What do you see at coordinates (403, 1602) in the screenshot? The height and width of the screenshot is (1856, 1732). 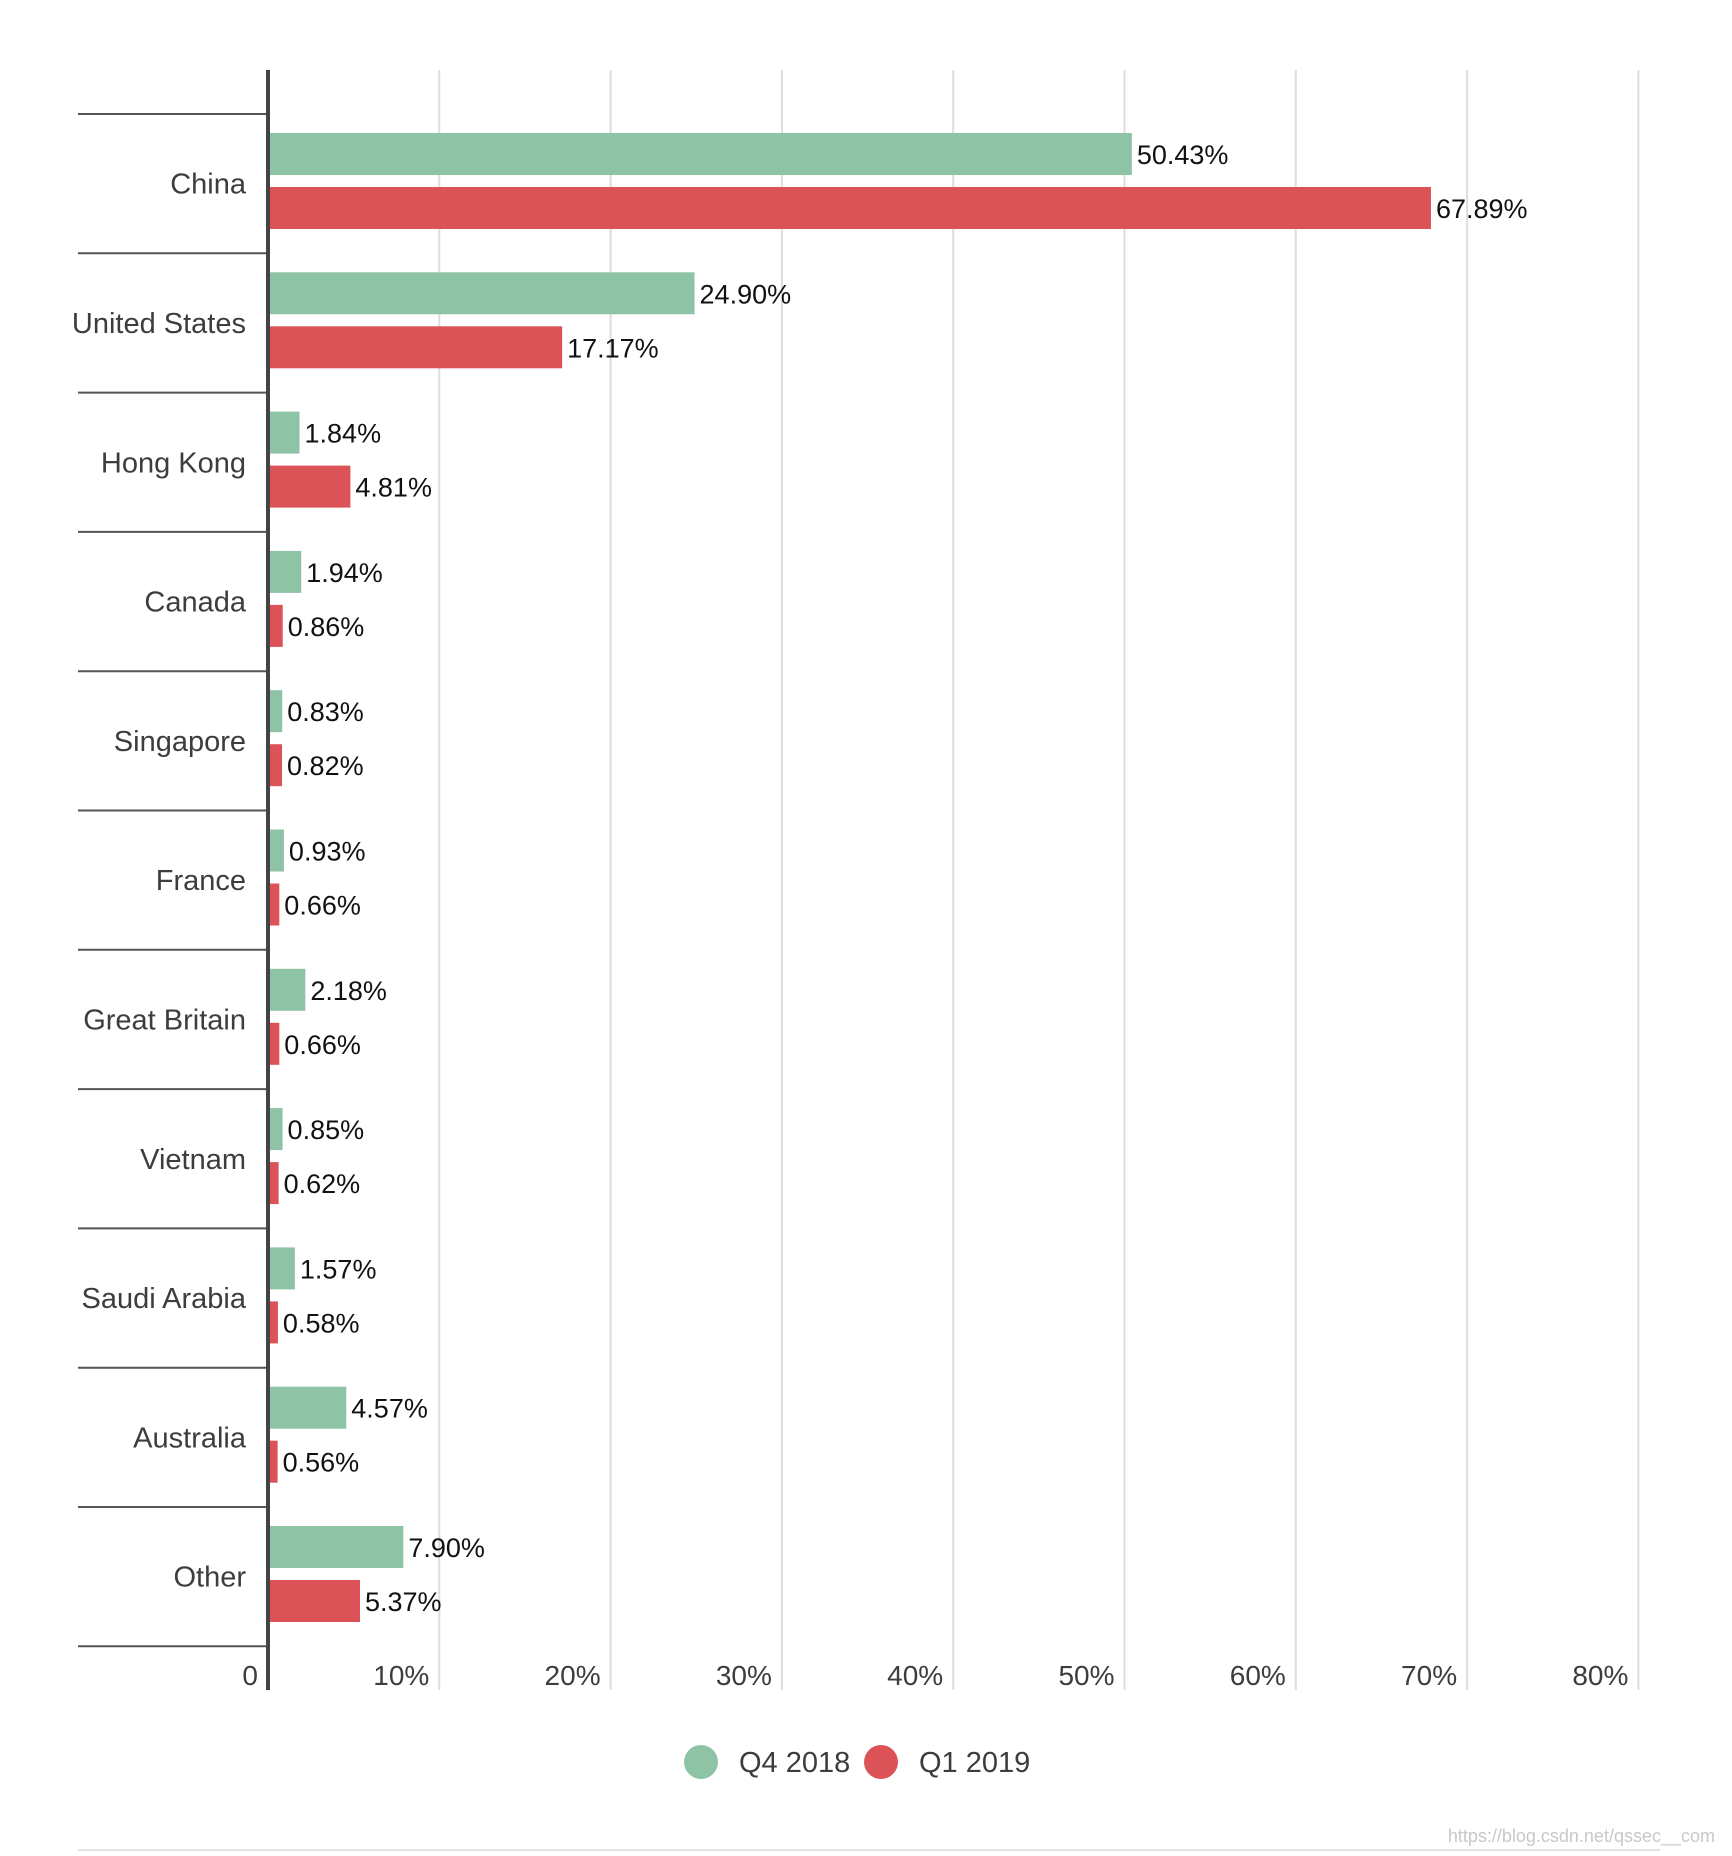 I see `value-label-other-q1-2019: 5.37%` at bounding box center [403, 1602].